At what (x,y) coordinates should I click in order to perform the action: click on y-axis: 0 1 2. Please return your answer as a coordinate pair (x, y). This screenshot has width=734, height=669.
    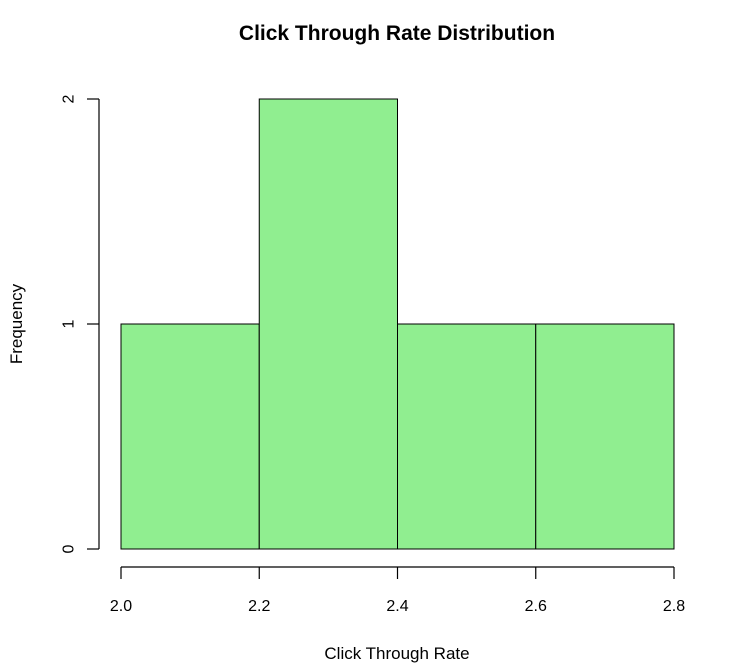
    Looking at the image, I should click on (80, 323).